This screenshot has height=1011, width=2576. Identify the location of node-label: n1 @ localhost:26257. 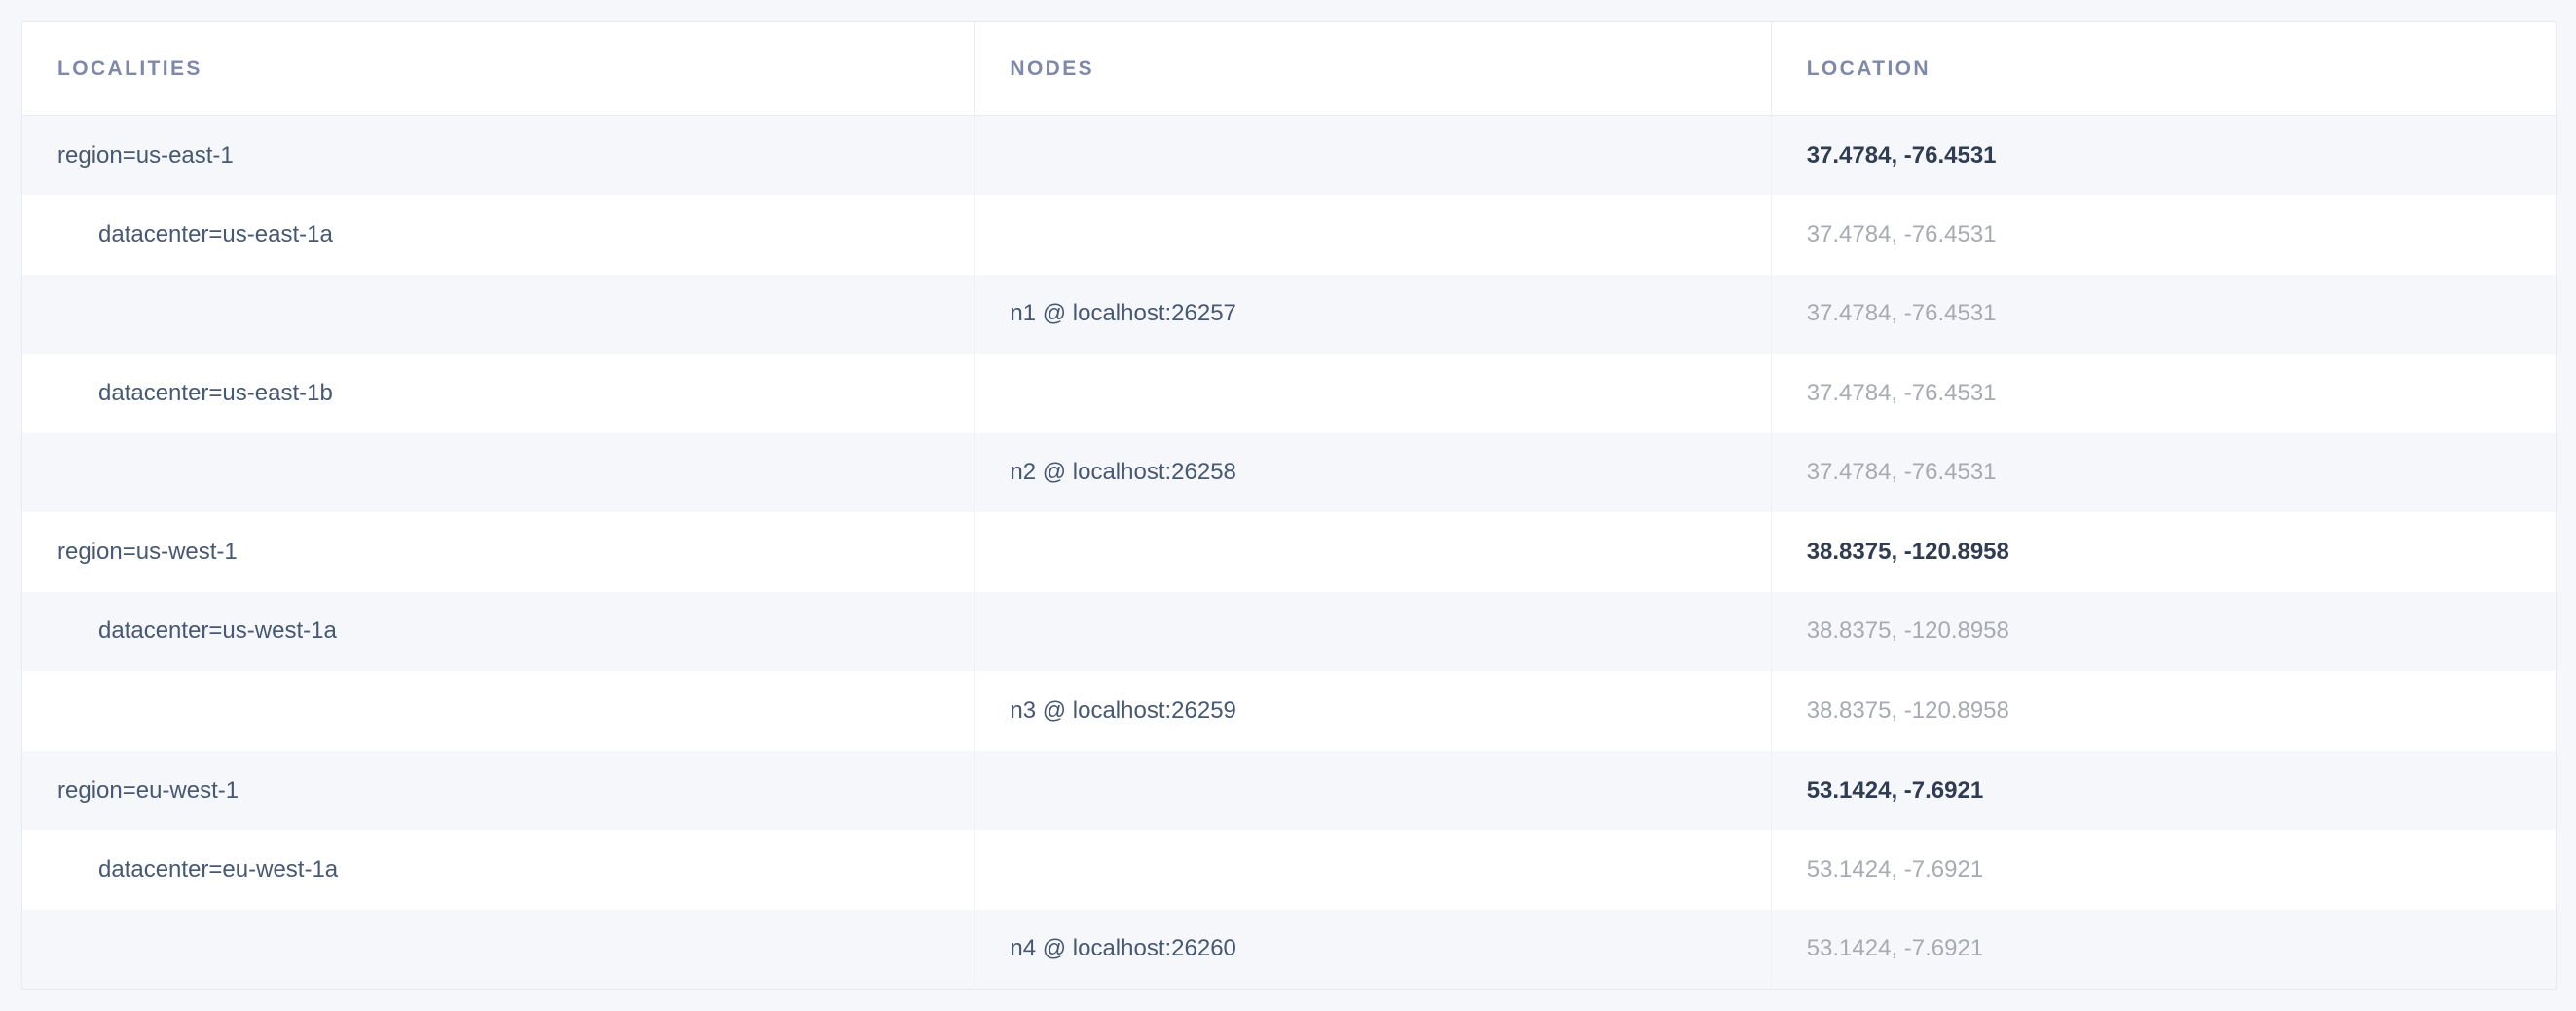
(1123, 313).